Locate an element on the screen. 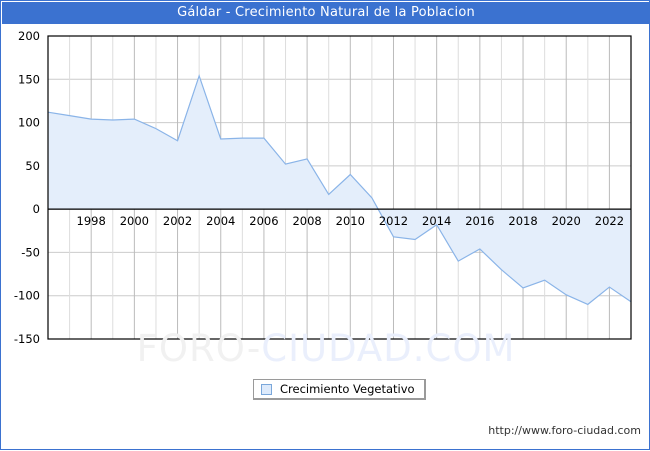 The image size is (650, 451). y-tick-label: 200 is located at coordinates (29, 36).